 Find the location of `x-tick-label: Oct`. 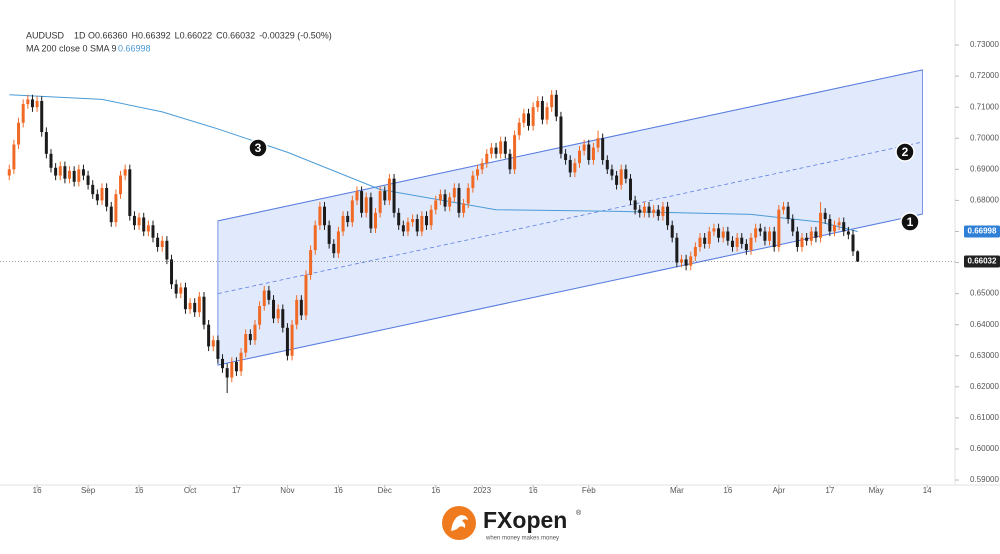

x-tick-label: Oct is located at coordinates (190, 490).